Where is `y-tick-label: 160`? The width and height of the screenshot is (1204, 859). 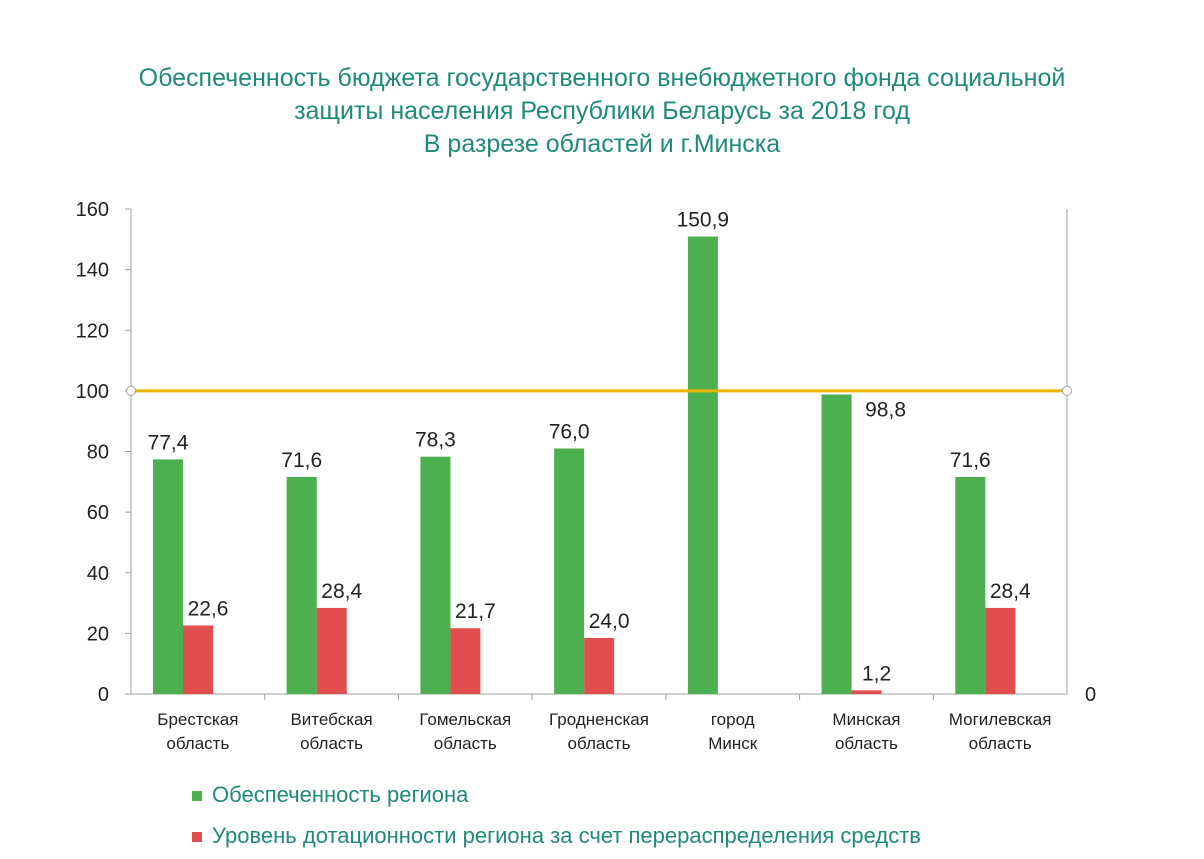
y-tick-label: 160 is located at coordinates (92, 210).